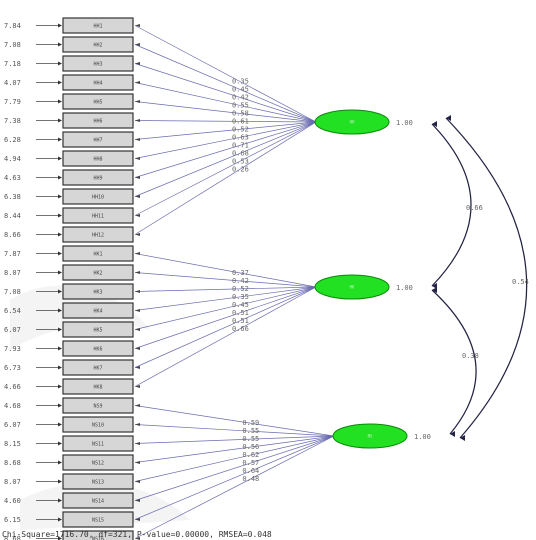 The height and width of the screenshot is (540, 536). What do you see at coordinates (250, 431) in the screenshot?
I see `loading-value: 0.55` at bounding box center [250, 431].